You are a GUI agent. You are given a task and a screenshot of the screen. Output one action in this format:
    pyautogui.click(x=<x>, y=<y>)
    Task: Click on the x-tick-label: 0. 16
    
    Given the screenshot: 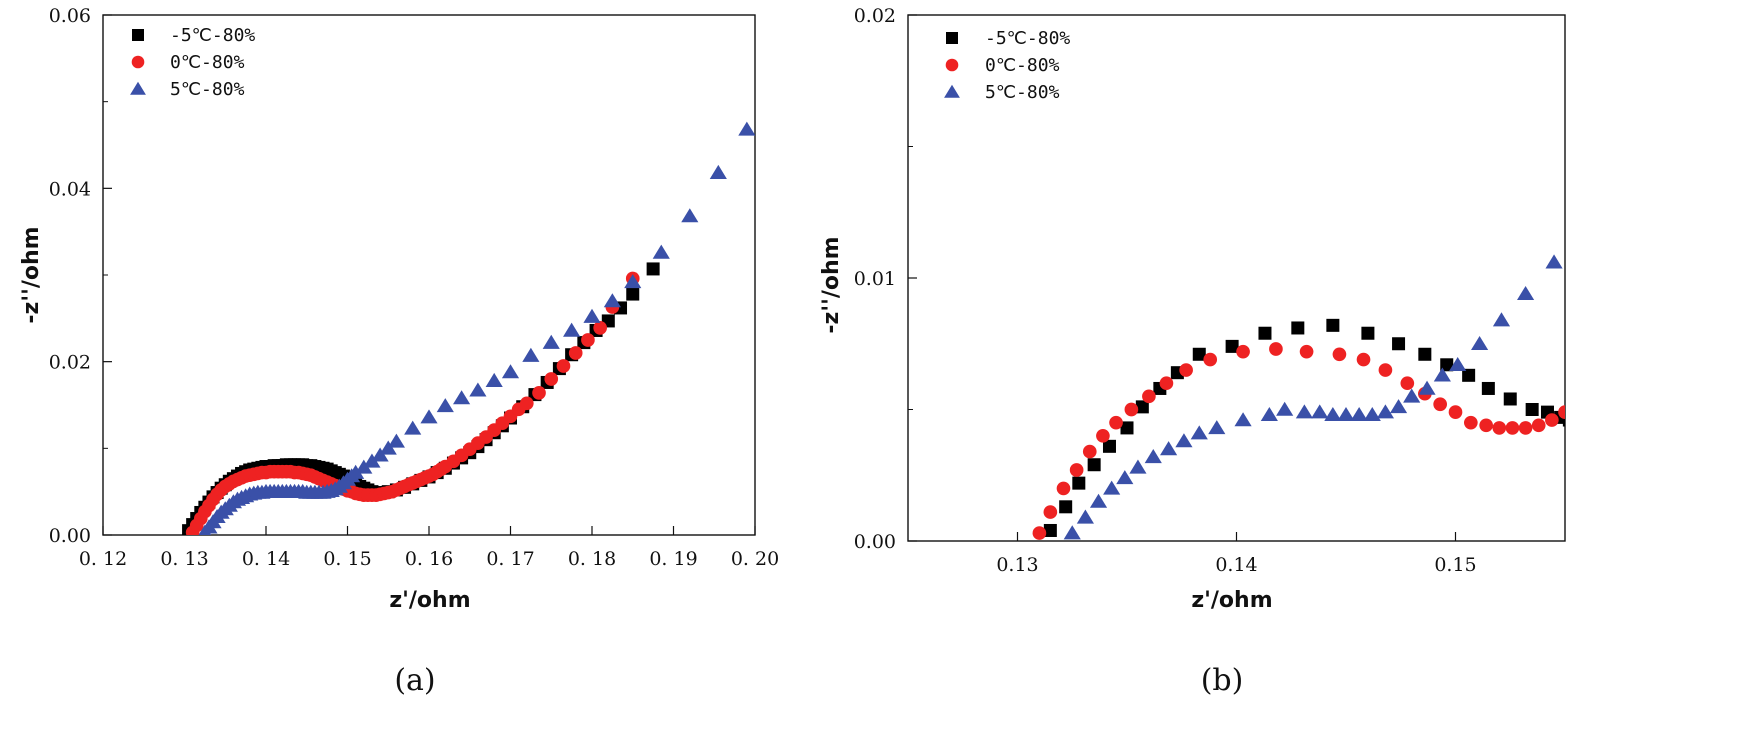 What is the action you would take?
    pyautogui.click(x=429, y=559)
    